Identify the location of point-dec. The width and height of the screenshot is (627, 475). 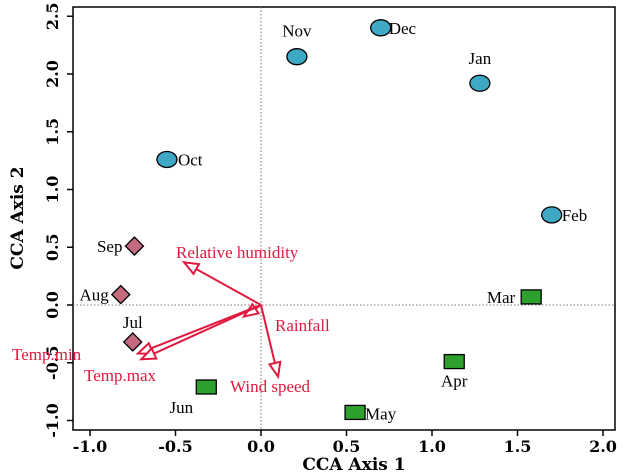
(381, 28).